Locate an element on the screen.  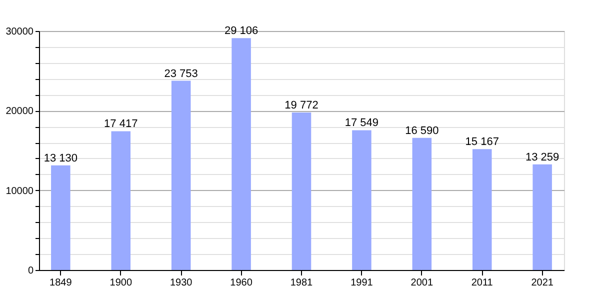
y-tick-label: 20000 is located at coordinates (20, 112).